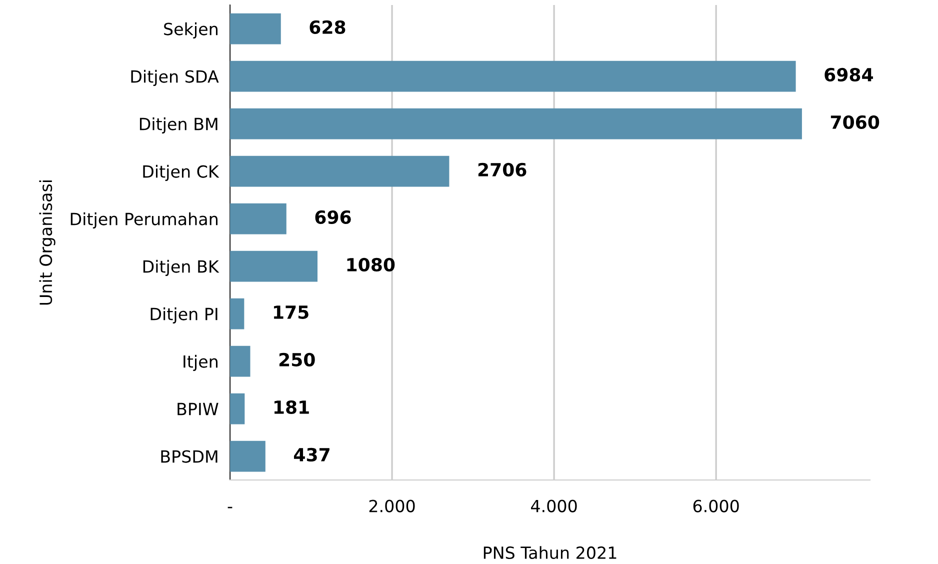  Describe the element at coordinates (550, 553) in the screenshot. I see `x-axis-title: PNS Tahun 2021` at that location.